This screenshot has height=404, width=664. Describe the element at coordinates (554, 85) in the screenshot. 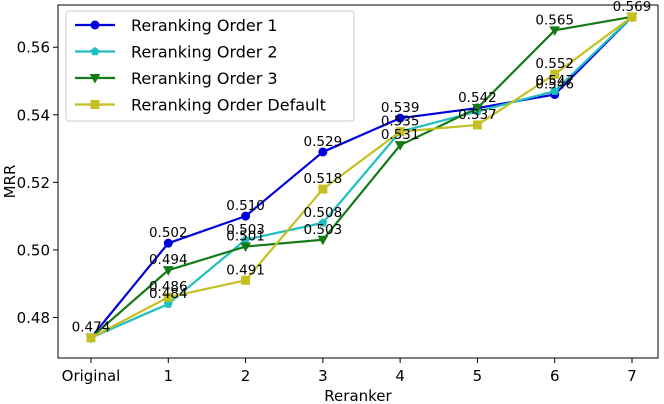

I see `data-label: 0.546` at that location.